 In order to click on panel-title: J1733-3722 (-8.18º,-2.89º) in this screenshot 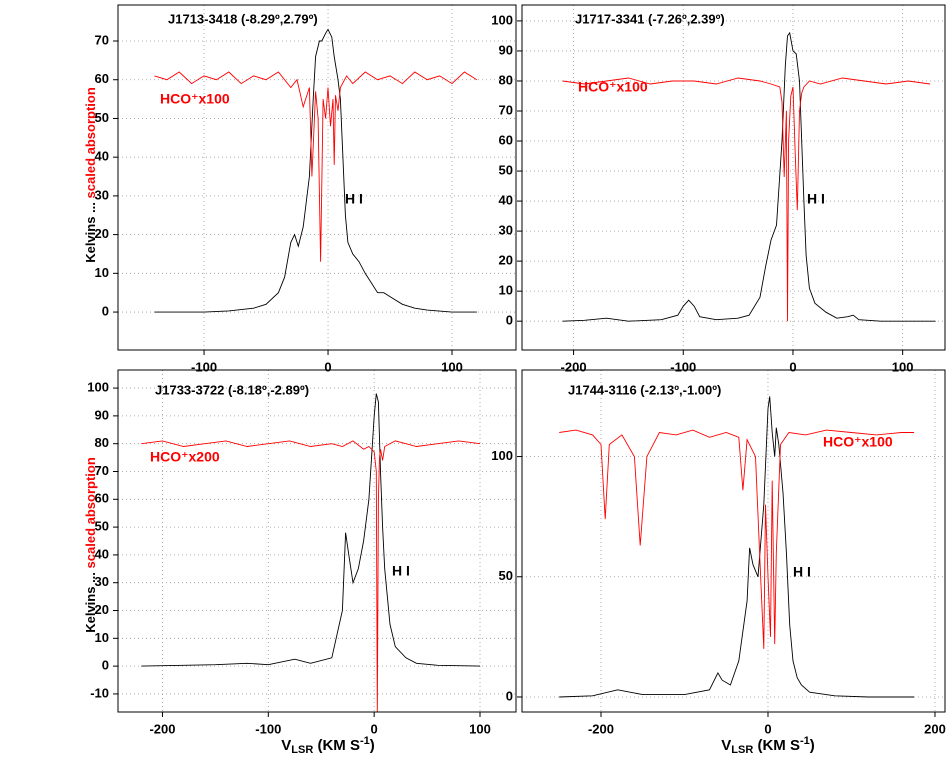, I will do `click(232, 389)`.